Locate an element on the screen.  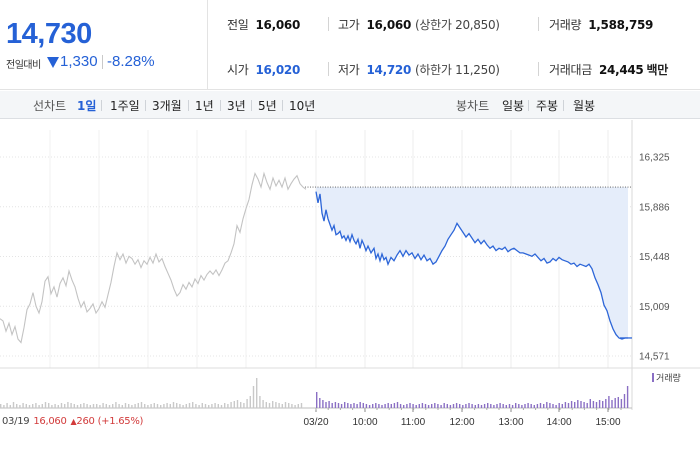
up-triangle-icon: ▲ is located at coordinates (73, 421).